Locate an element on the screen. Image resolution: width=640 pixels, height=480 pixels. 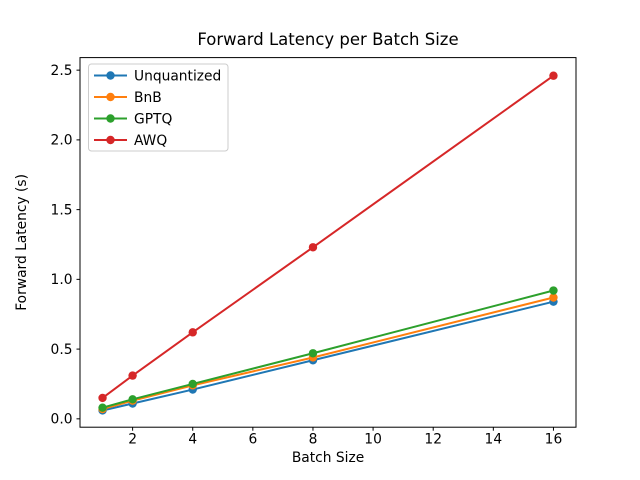
x-tick-label: 14 is located at coordinates (494, 440).